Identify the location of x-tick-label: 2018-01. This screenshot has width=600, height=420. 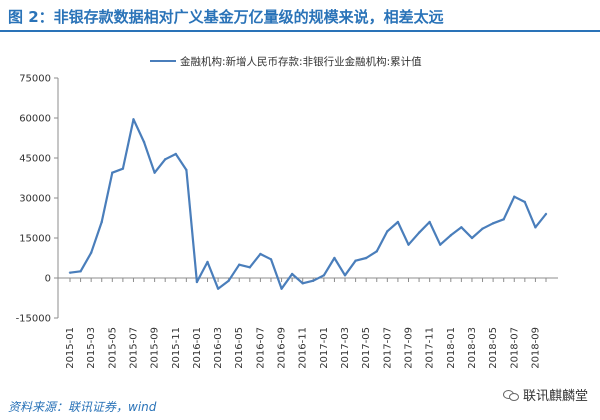
(451, 348).